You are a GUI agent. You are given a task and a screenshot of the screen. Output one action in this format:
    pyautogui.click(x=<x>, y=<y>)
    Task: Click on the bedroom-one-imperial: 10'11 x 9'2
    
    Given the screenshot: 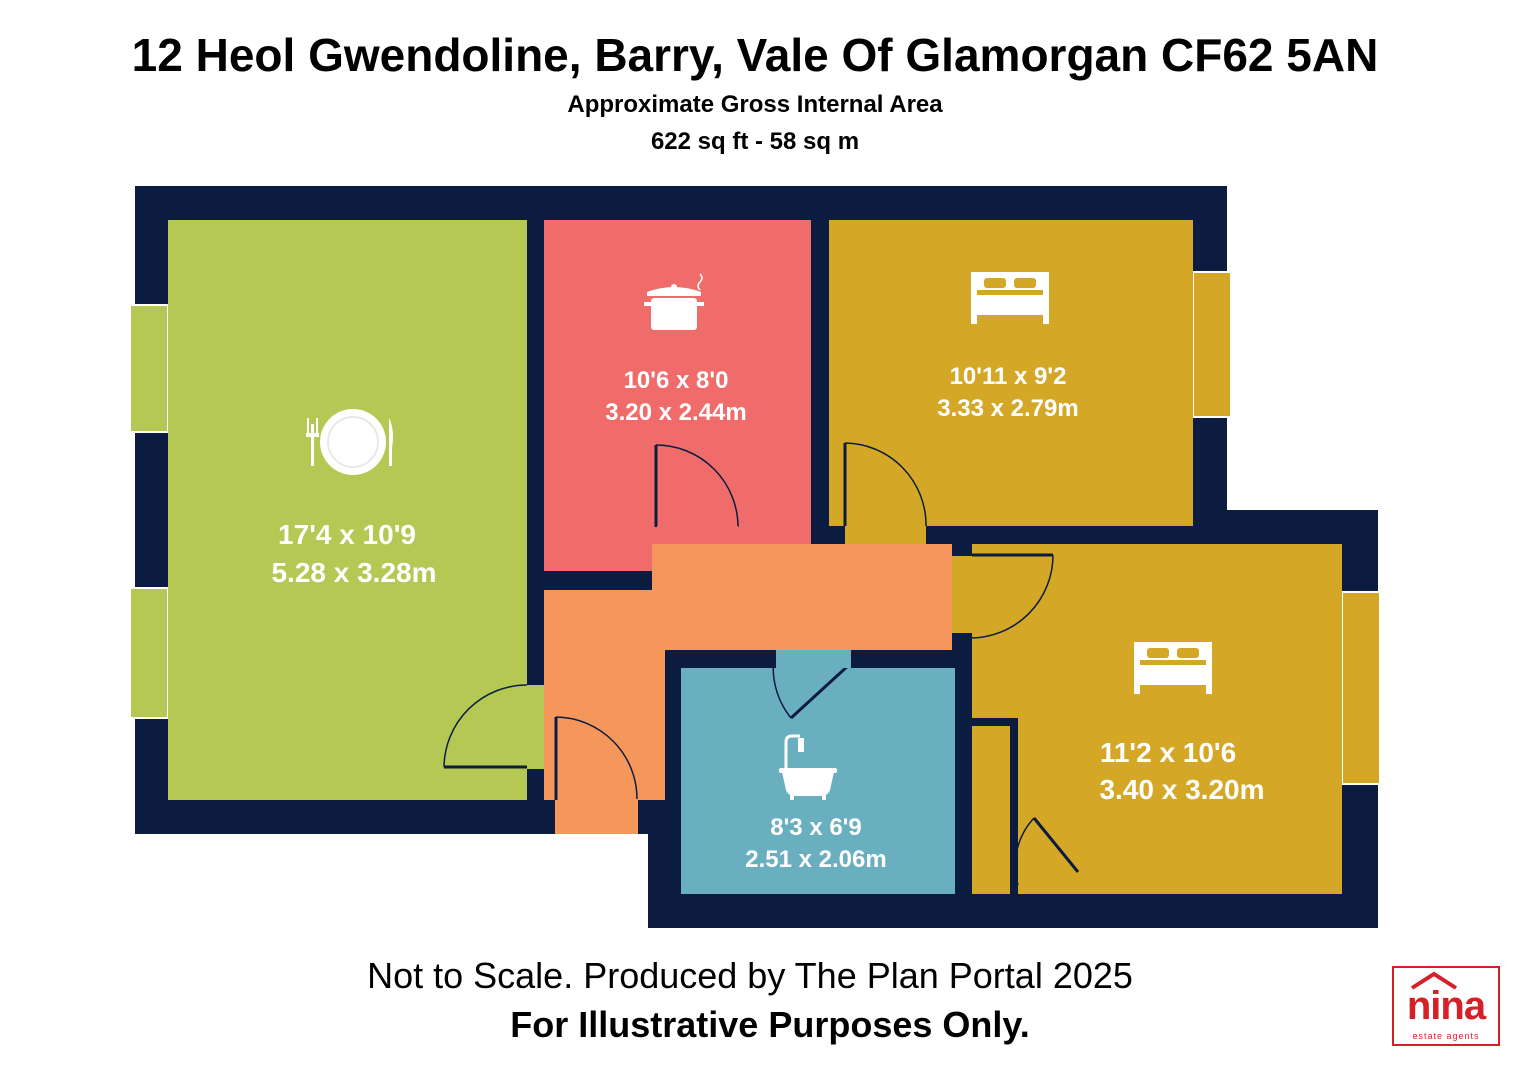 What is the action you would take?
    pyautogui.click(x=1008, y=376)
    